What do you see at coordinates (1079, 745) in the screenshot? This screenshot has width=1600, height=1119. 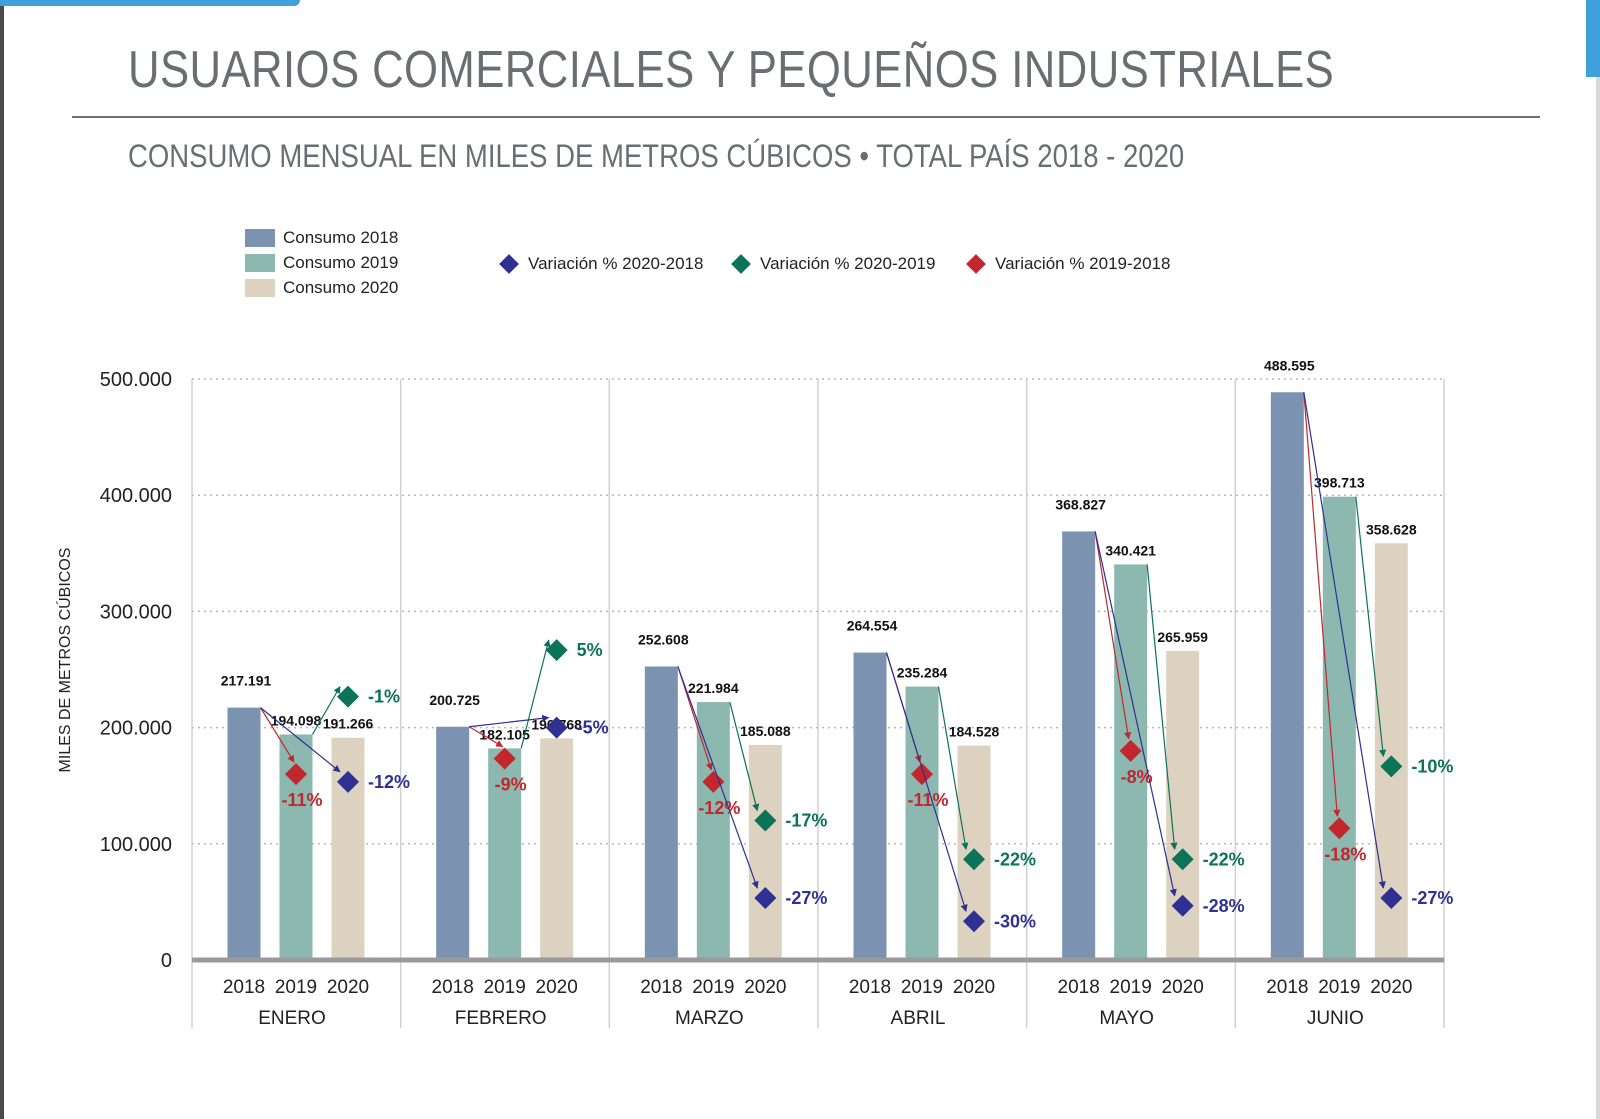 I see `bar-mayo-2018` at bounding box center [1079, 745].